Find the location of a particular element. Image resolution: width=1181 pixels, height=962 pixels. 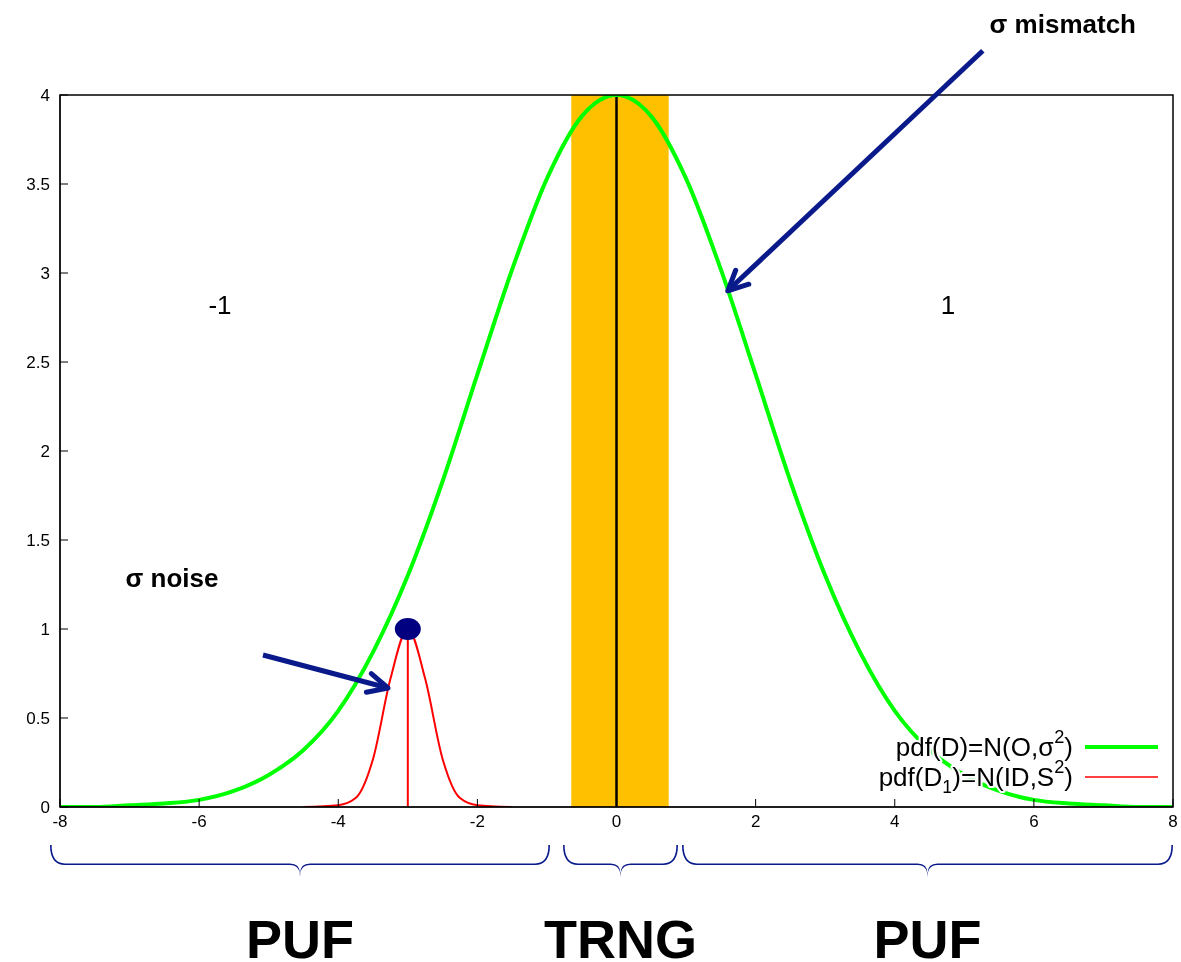

x-tick-label: 8 is located at coordinates (1173, 822).